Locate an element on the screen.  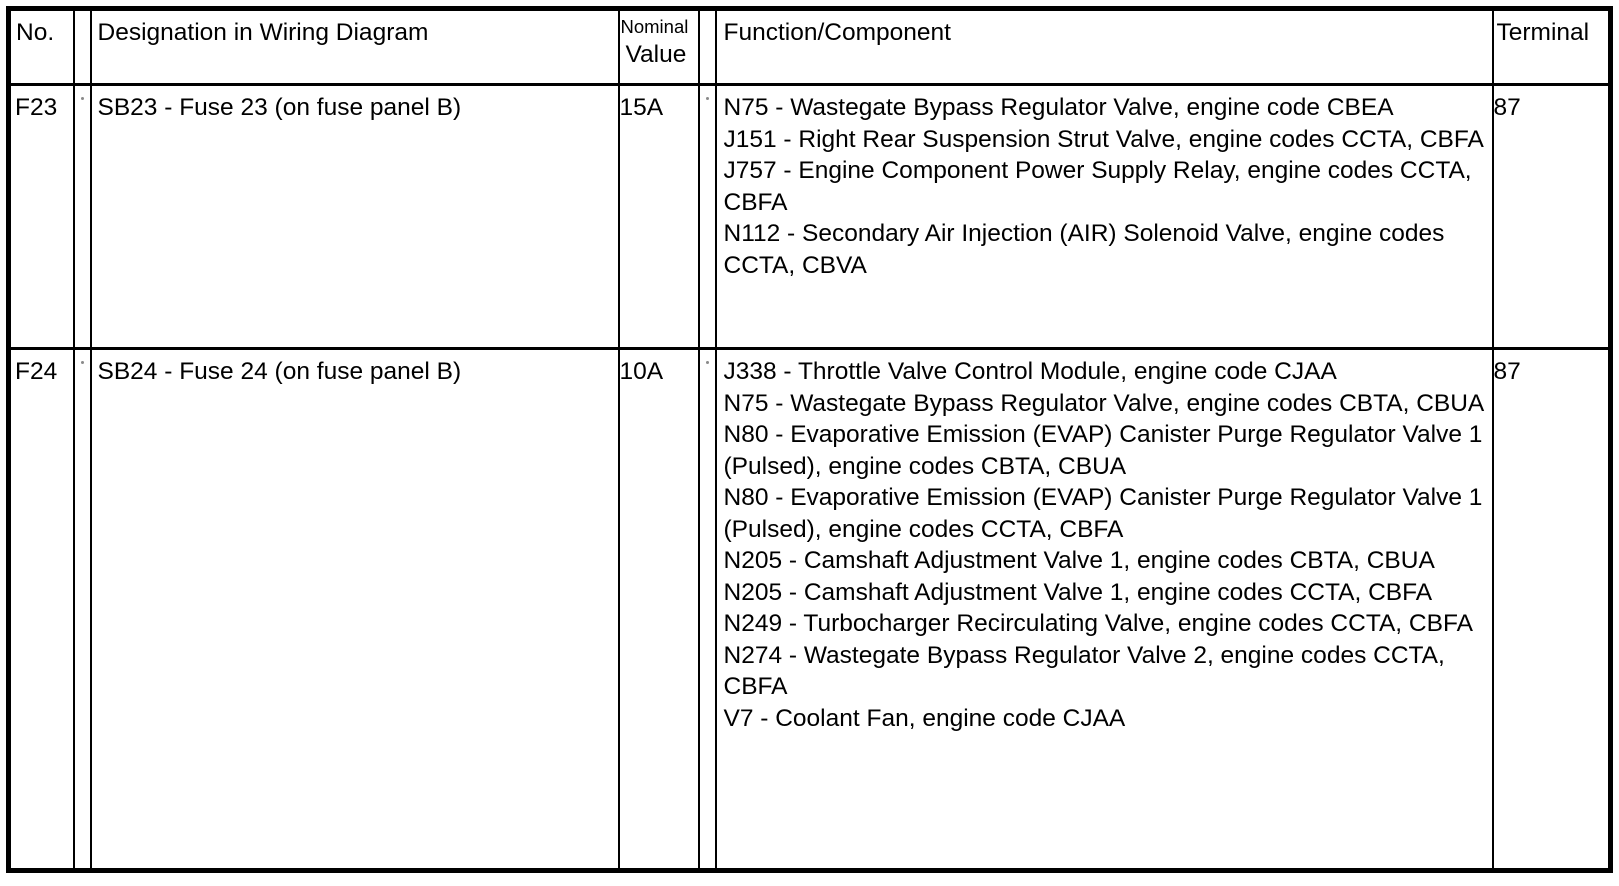
spacer-column-right is located at coordinates (707, 46).